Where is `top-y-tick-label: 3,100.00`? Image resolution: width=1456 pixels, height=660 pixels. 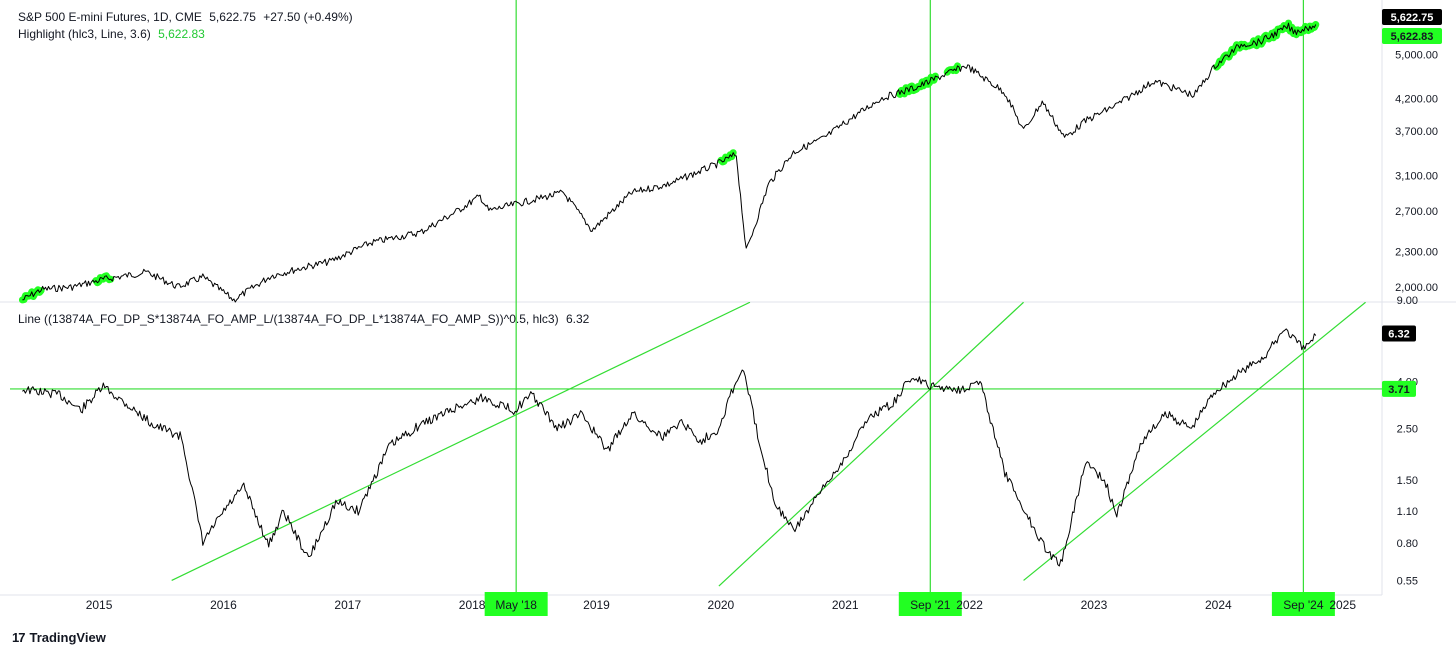 top-y-tick-label: 3,100.00 is located at coordinates (1416, 177).